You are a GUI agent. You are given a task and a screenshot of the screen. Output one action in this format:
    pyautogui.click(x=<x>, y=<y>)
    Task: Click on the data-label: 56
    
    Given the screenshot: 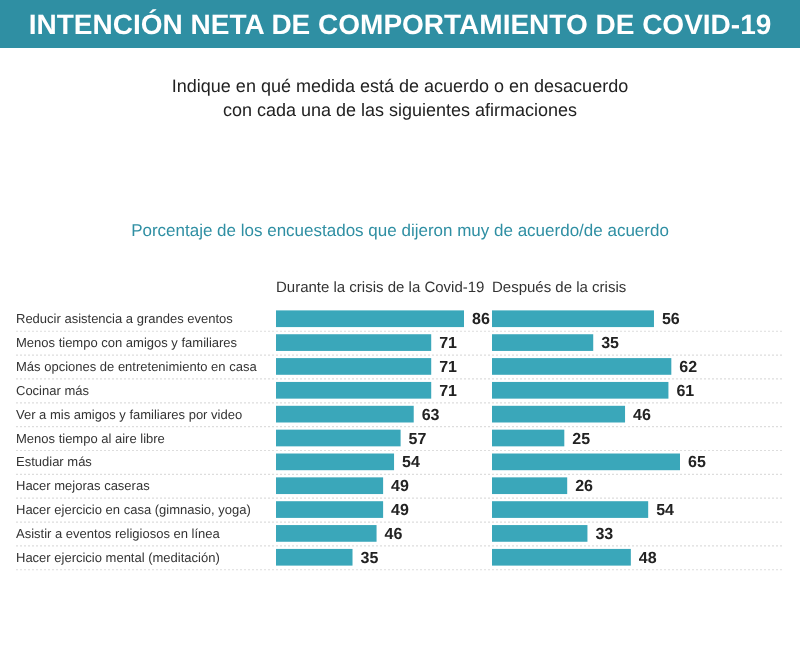 What is the action you would take?
    pyautogui.click(x=671, y=319)
    